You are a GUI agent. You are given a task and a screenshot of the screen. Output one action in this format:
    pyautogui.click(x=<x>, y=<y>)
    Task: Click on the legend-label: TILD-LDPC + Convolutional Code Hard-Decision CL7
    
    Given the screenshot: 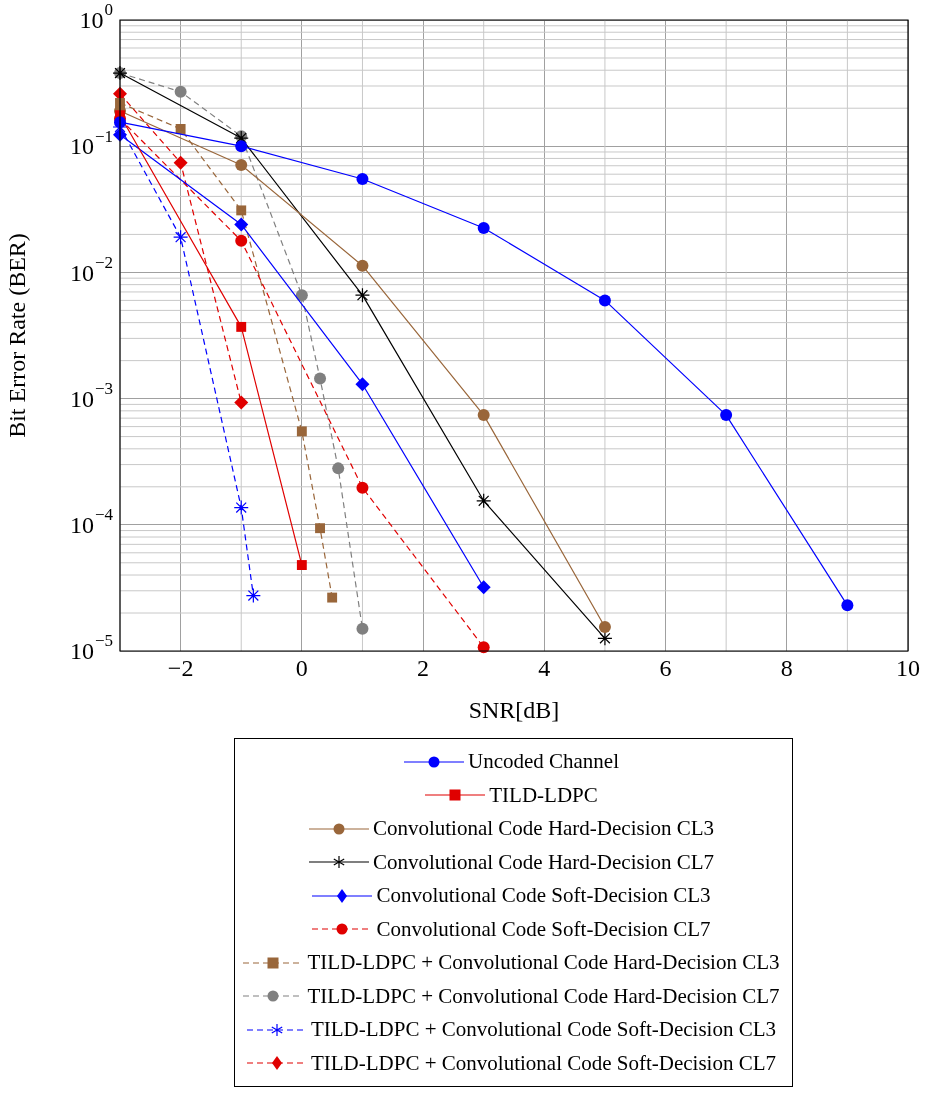 What is the action you would take?
    pyautogui.click(x=543, y=996)
    